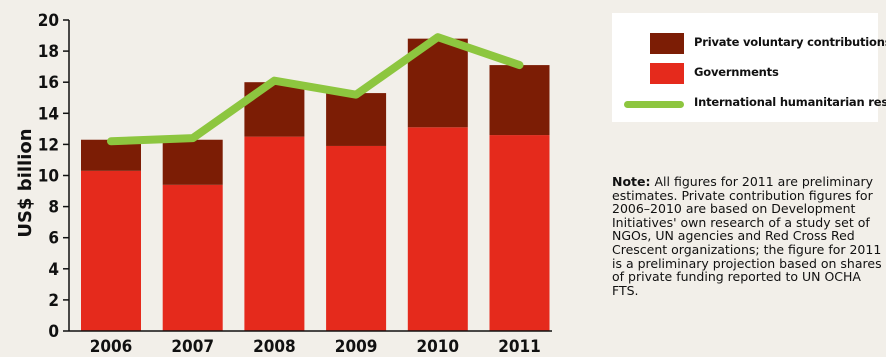 This screenshot has width=886, height=357. Describe the element at coordinates (53, 332) in the screenshot. I see `y-tick-label: 0` at that location.